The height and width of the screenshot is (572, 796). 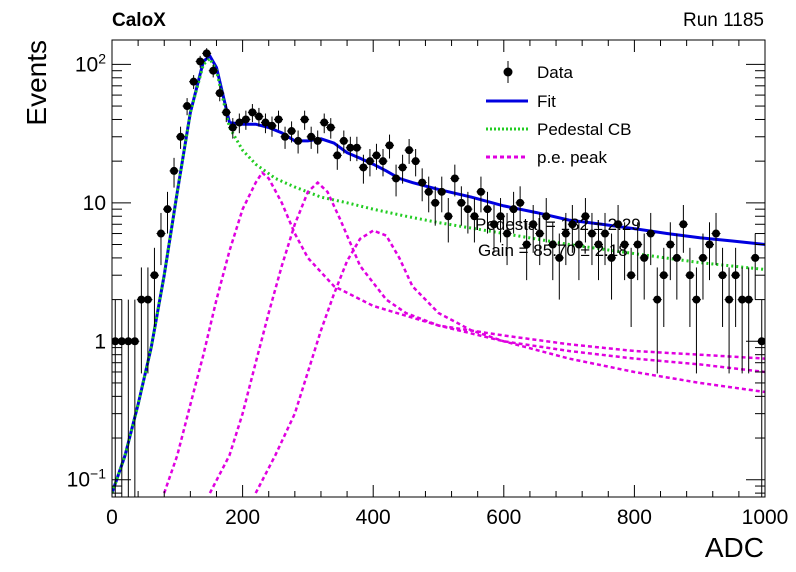 What do you see at coordinates (572, 157) in the screenshot?
I see `legend-label-pe-peak: p.e. peak` at bounding box center [572, 157].